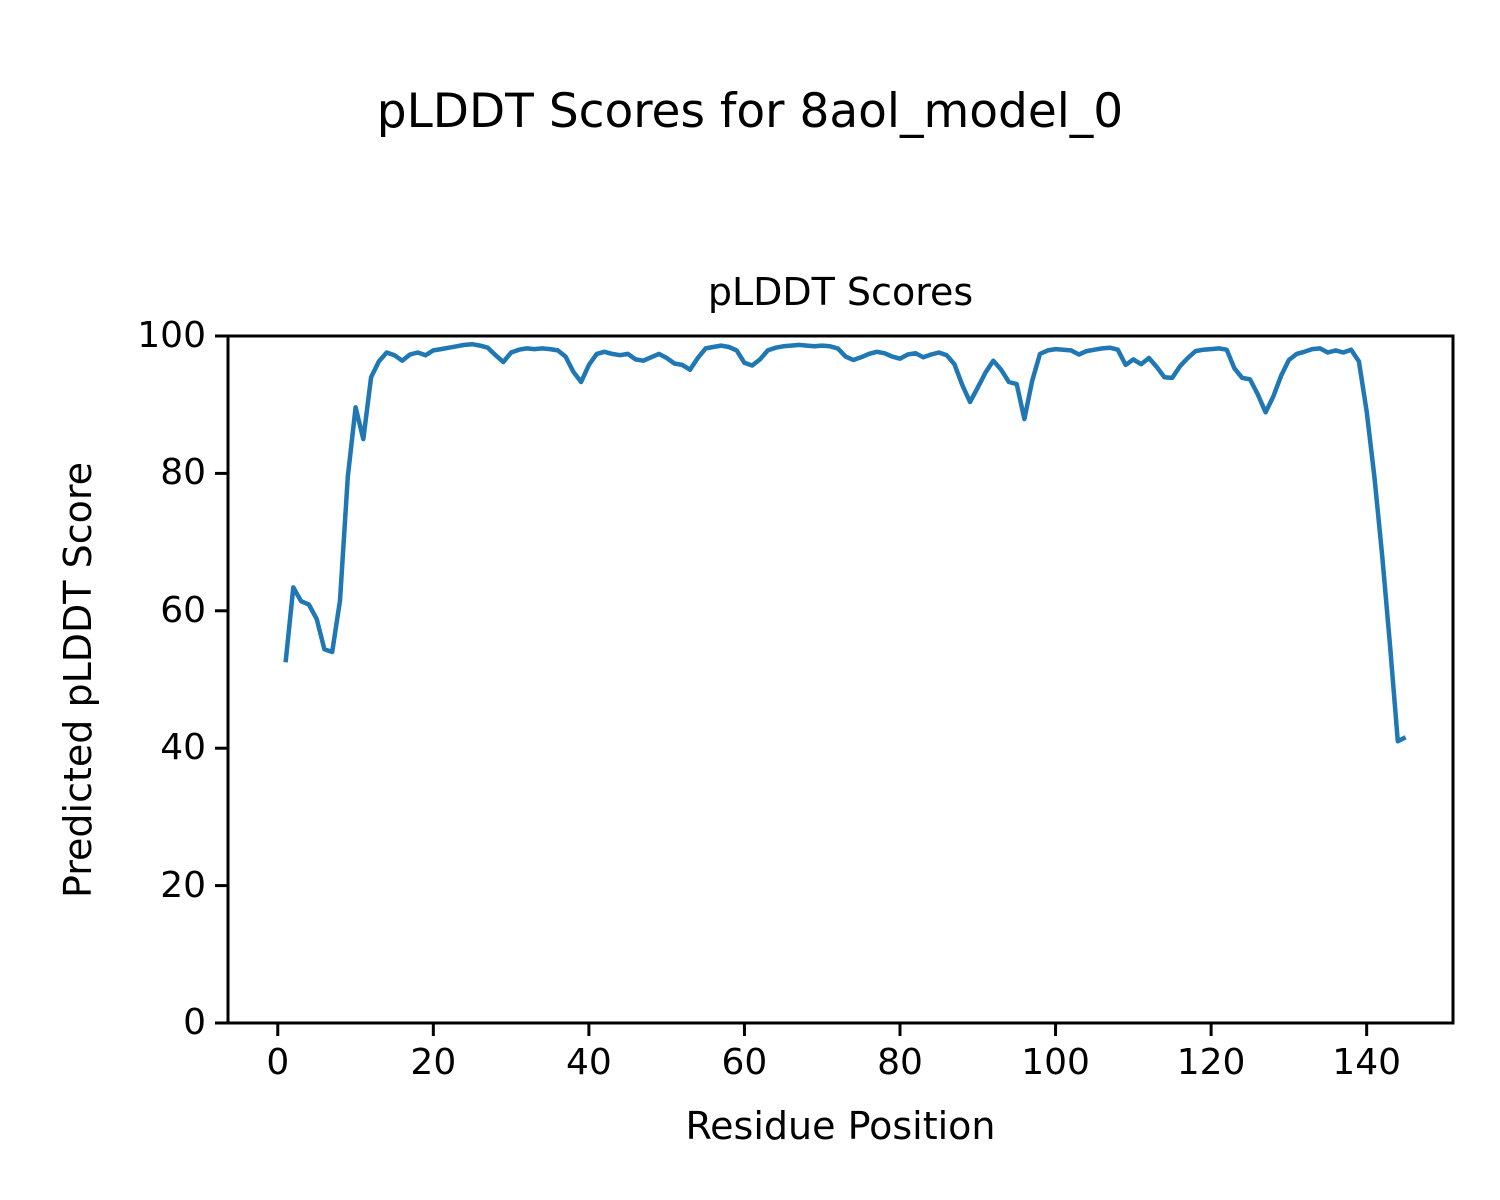 Image resolution: width=1500 pixels, height=1200 pixels. I want to click on axes-title: pLDDT Scores, so click(840, 292).